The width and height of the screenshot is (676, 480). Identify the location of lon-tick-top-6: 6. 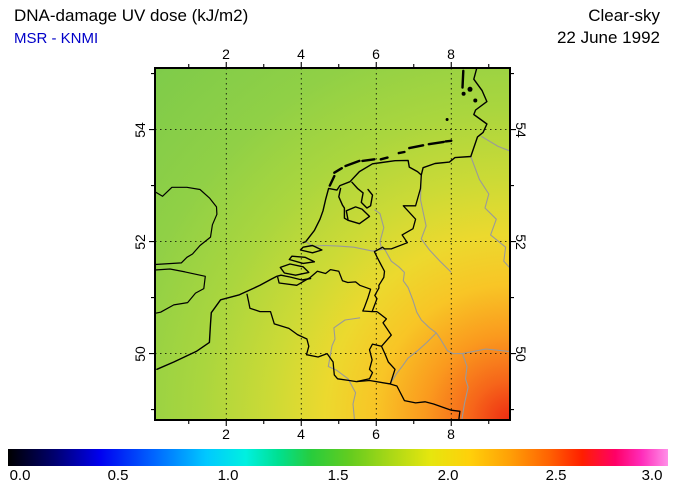
(376, 54).